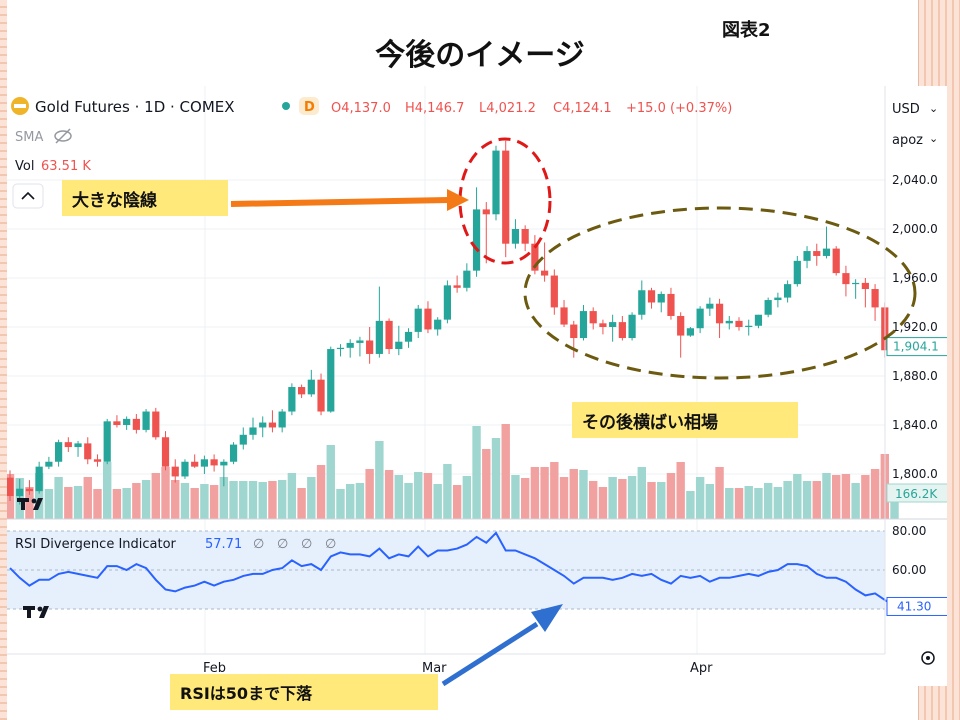 This screenshot has height=720, width=960. What do you see at coordinates (96, 544) in the screenshot?
I see `rsi-name: RSI Divergence Indicator` at bounding box center [96, 544].